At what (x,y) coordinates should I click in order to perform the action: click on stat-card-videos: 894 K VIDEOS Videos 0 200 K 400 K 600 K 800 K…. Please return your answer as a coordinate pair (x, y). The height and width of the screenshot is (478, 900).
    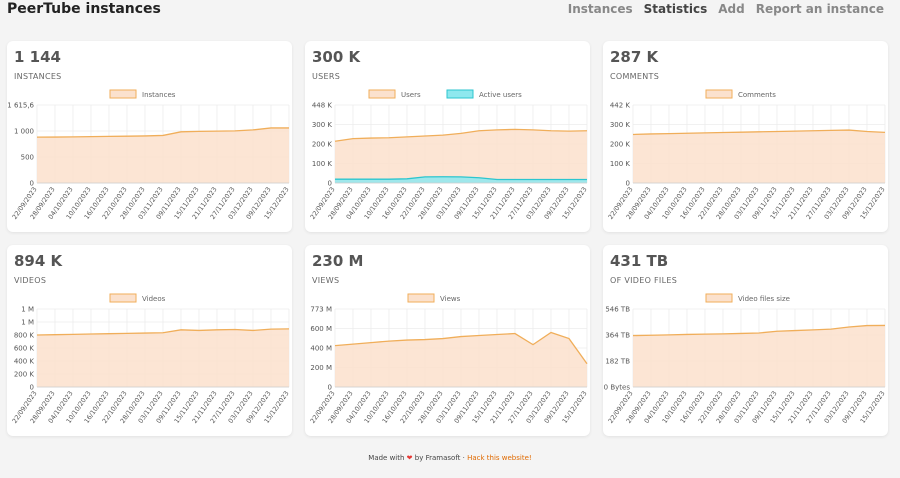
    Looking at the image, I should click on (149, 340).